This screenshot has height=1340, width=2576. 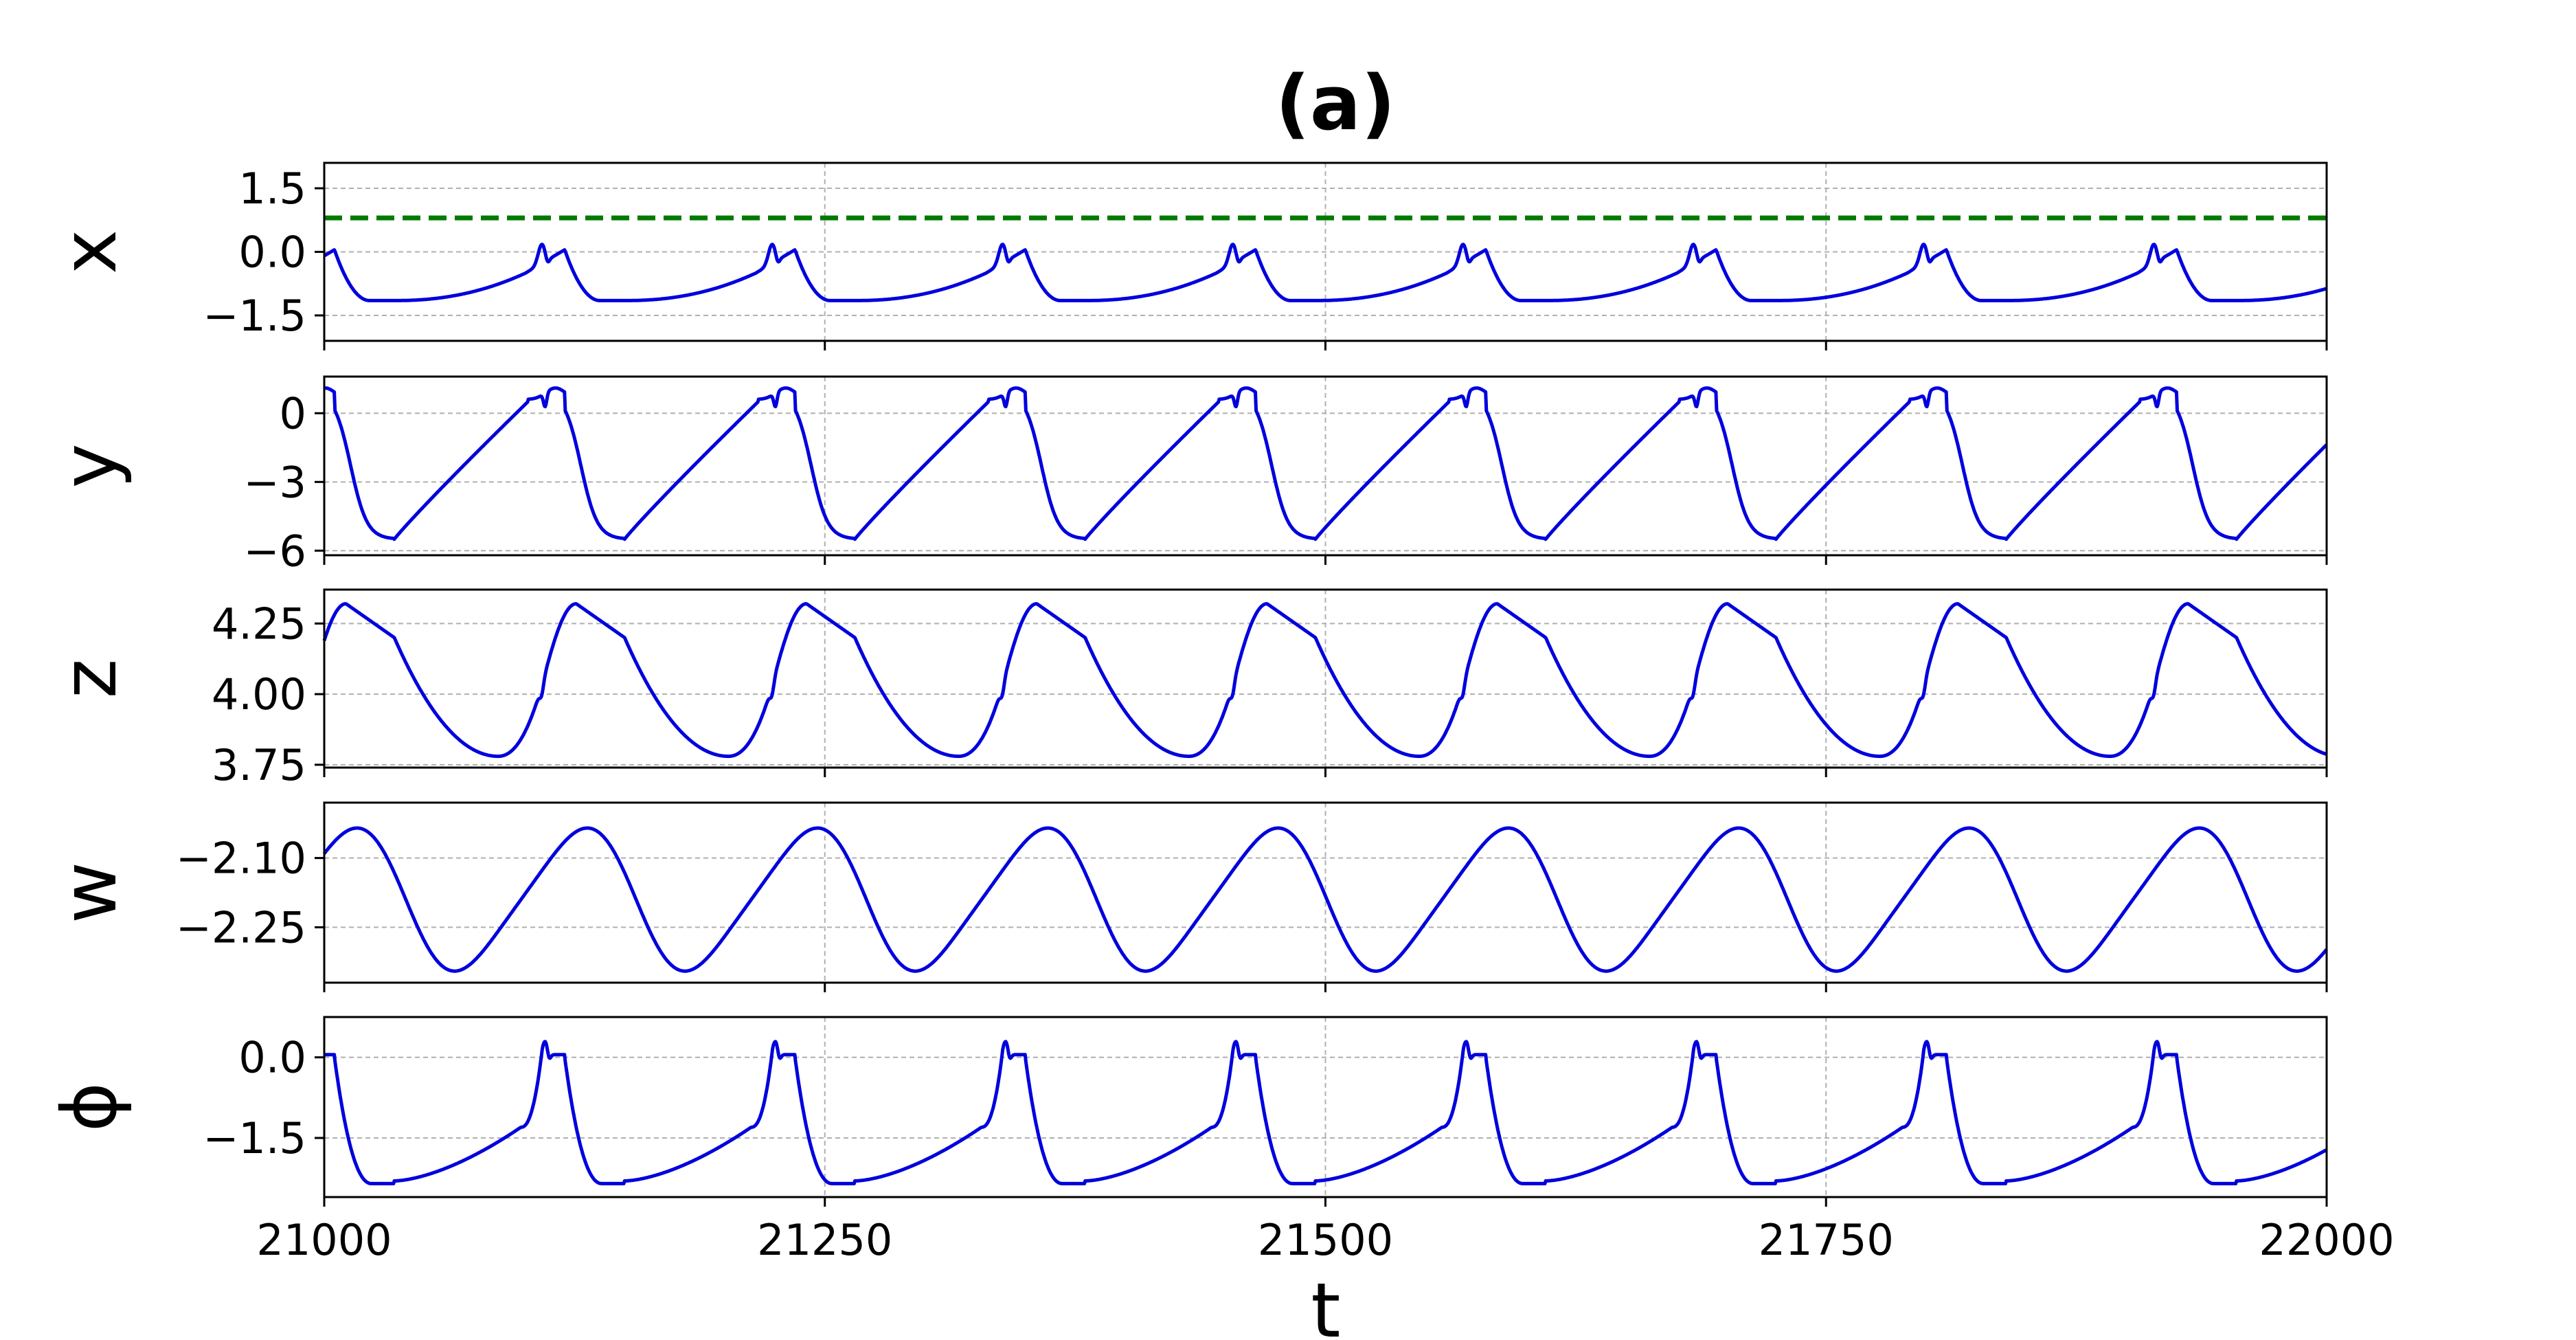 I want to click on x-tick-label: 21250, so click(x=824, y=1240).